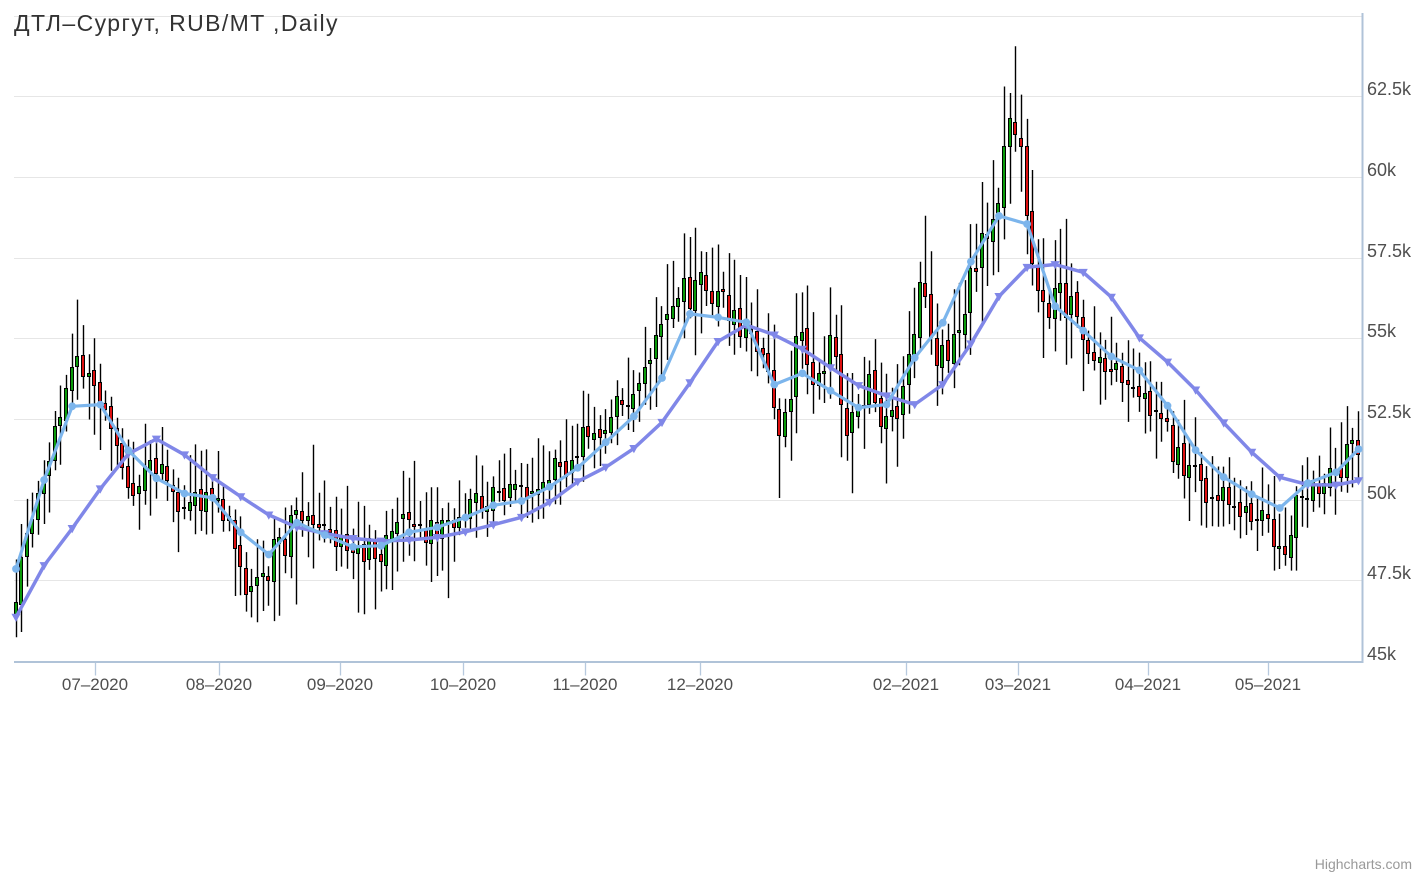 Image resolution: width=1427 pixels, height=883 pixels. What do you see at coordinates (1389, 89) in the screenshot?
I see `svg-text: 62.5k` at bounding box center [1389, 89].